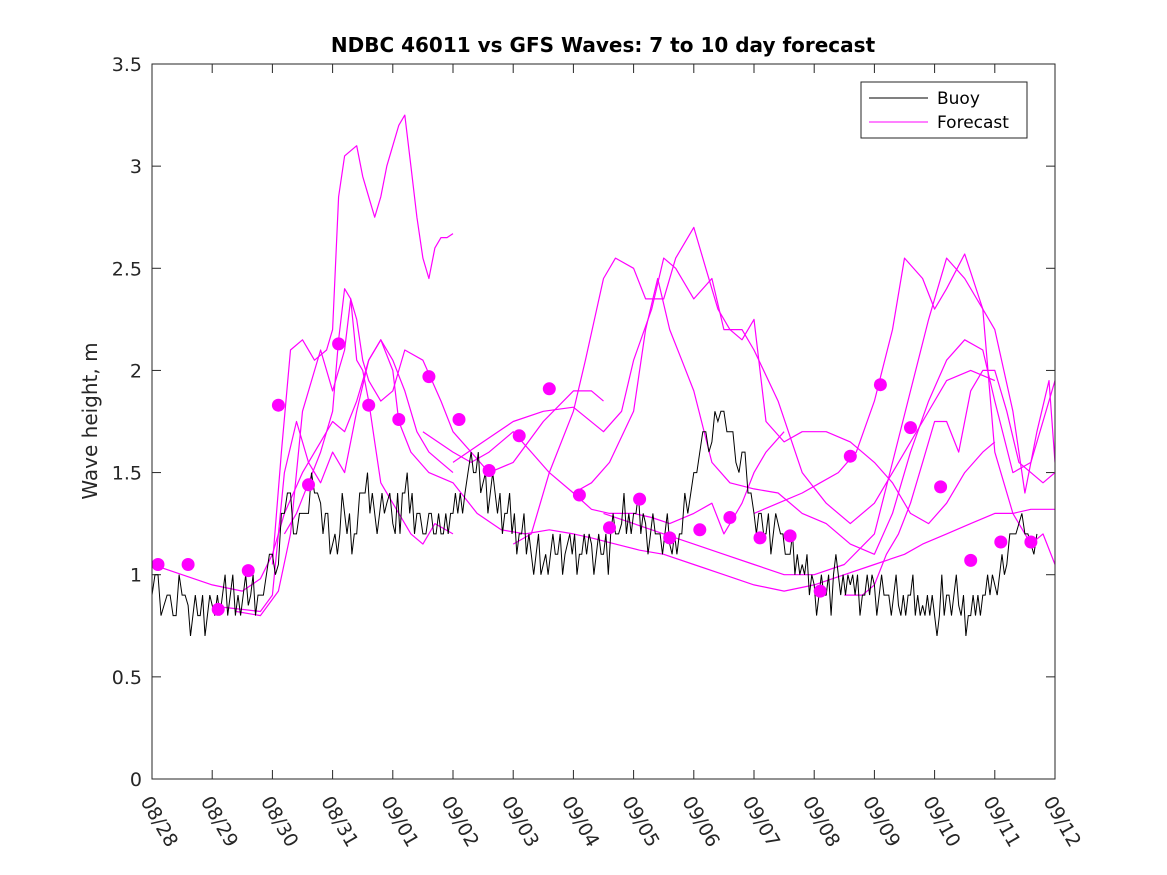 The height and width of the screenshot is (875, 1167). Describe the element at coordinates (136, 576) in the screenshot. I see `y-tick-label: 1` at that location.